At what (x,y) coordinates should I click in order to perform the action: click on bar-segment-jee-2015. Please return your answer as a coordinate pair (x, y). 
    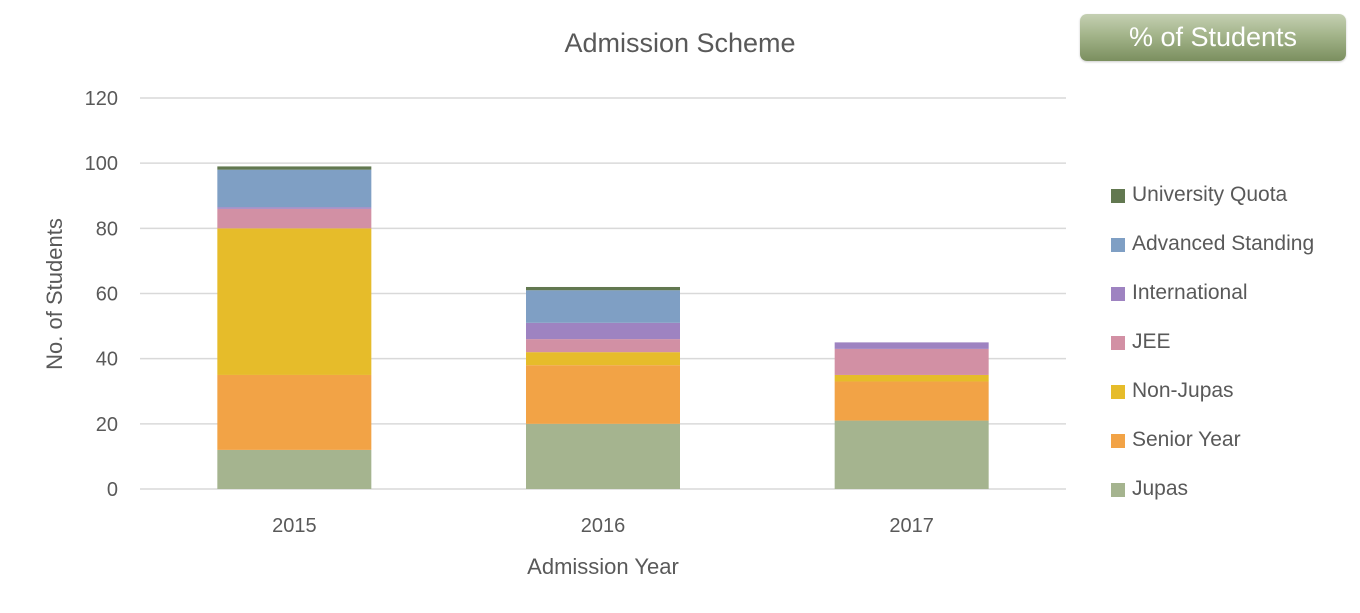
    Looking at the image, I should click on (294, 218).